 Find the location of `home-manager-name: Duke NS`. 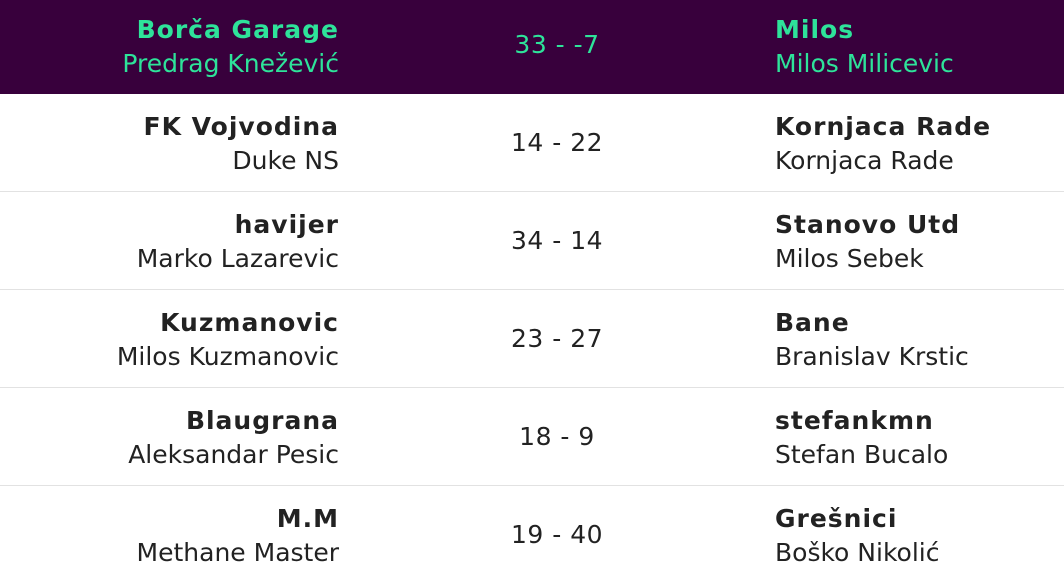

home-manager-name: Duke NS is located at coordinates (285, 160).